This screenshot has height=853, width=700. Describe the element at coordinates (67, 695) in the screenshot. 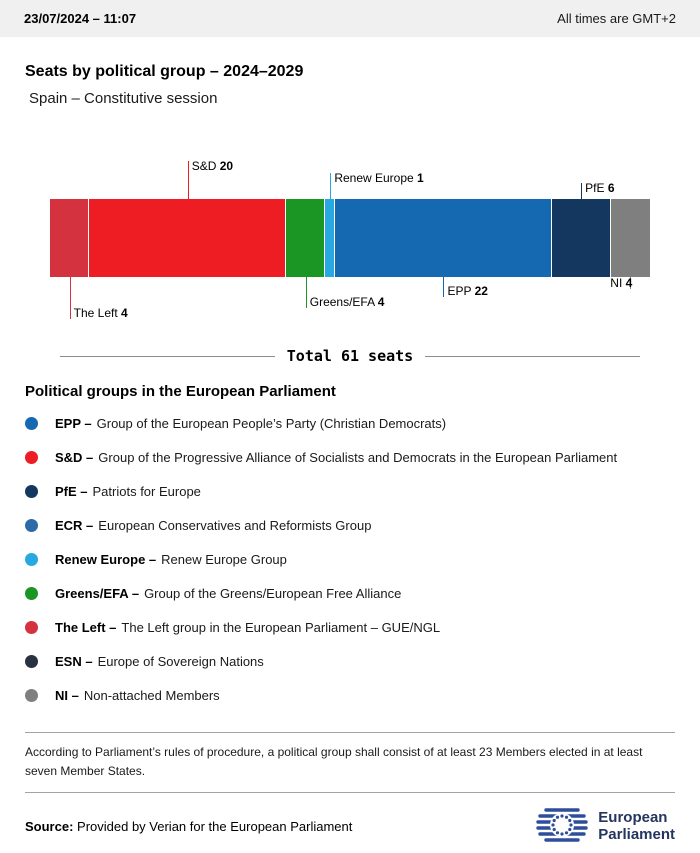

I see `group-abbr: NI –` at that location.